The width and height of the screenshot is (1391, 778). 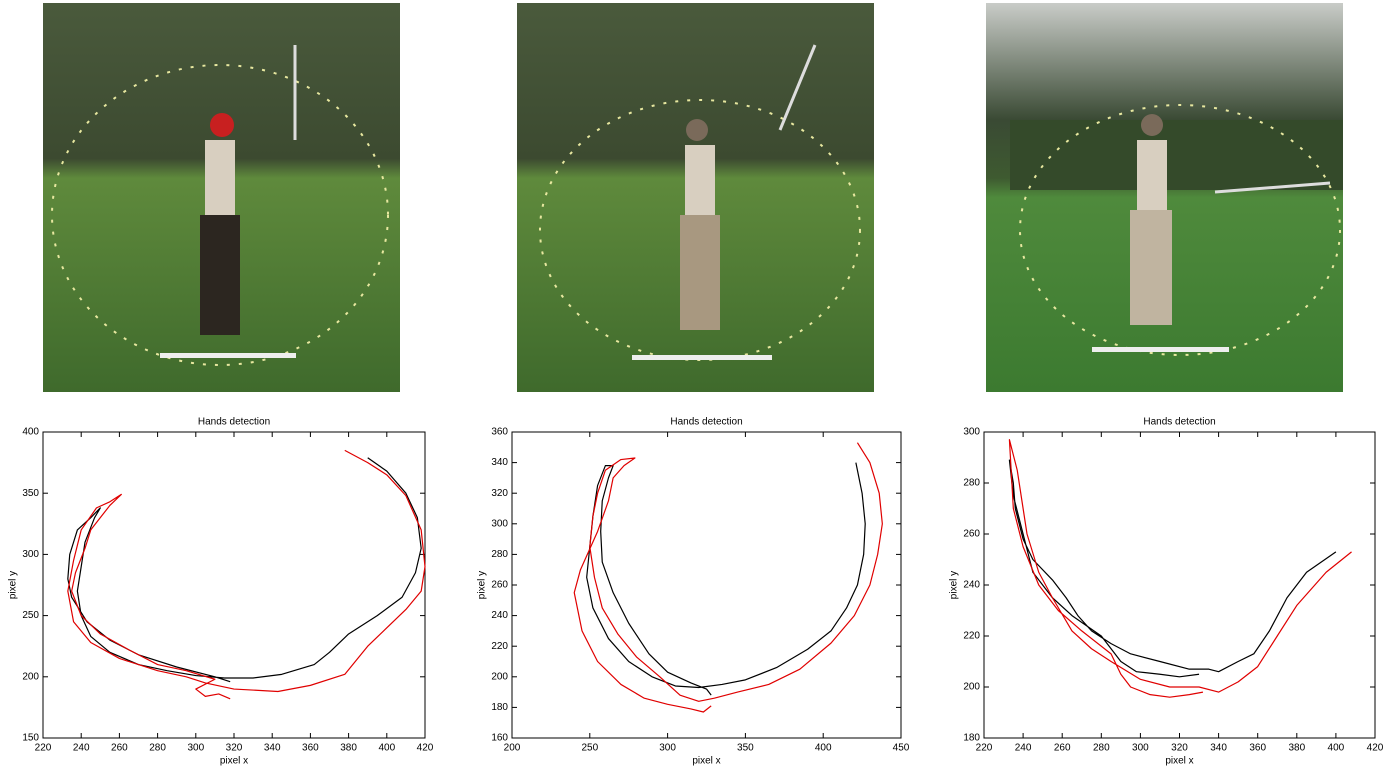 I want to click on y-tick-label: 320, so click(x=499, y=493).